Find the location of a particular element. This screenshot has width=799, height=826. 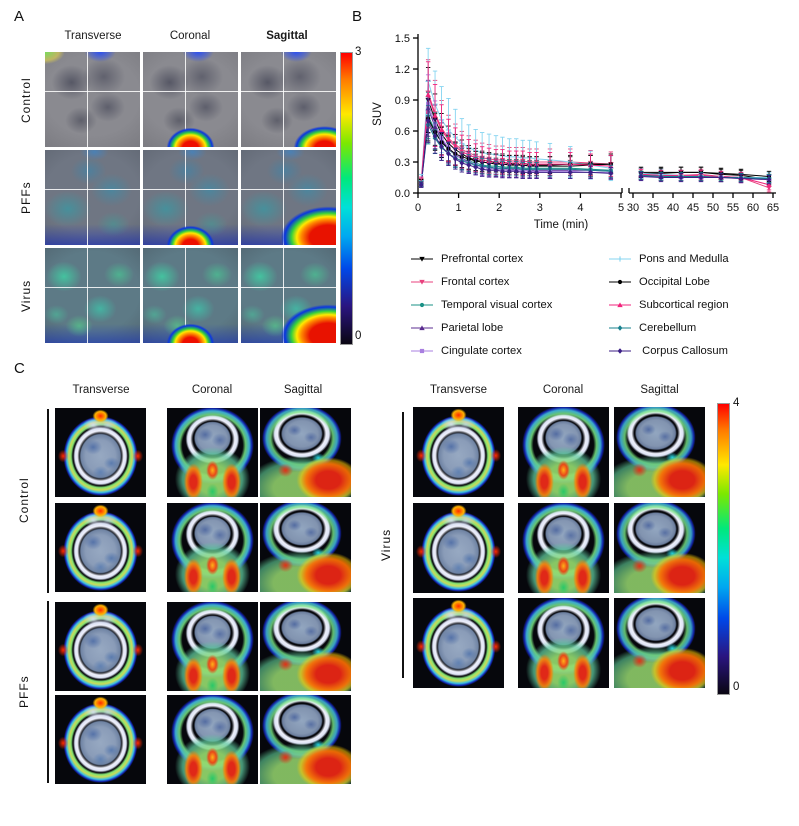

legend-item-frontal-cortex: Frontal cortex is located at coordinates (509, 281).